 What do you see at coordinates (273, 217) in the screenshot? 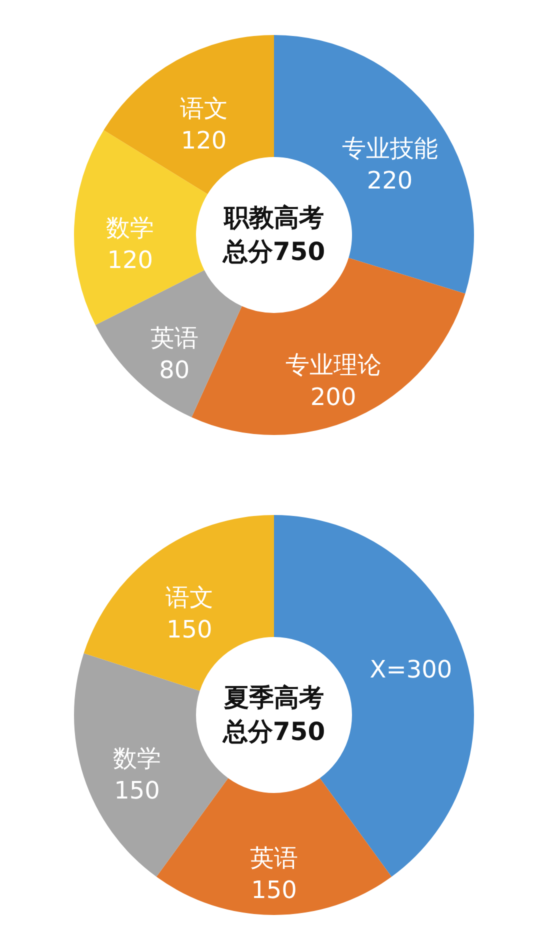
I see `text: 职教高考` at bounding box center [273, 217].